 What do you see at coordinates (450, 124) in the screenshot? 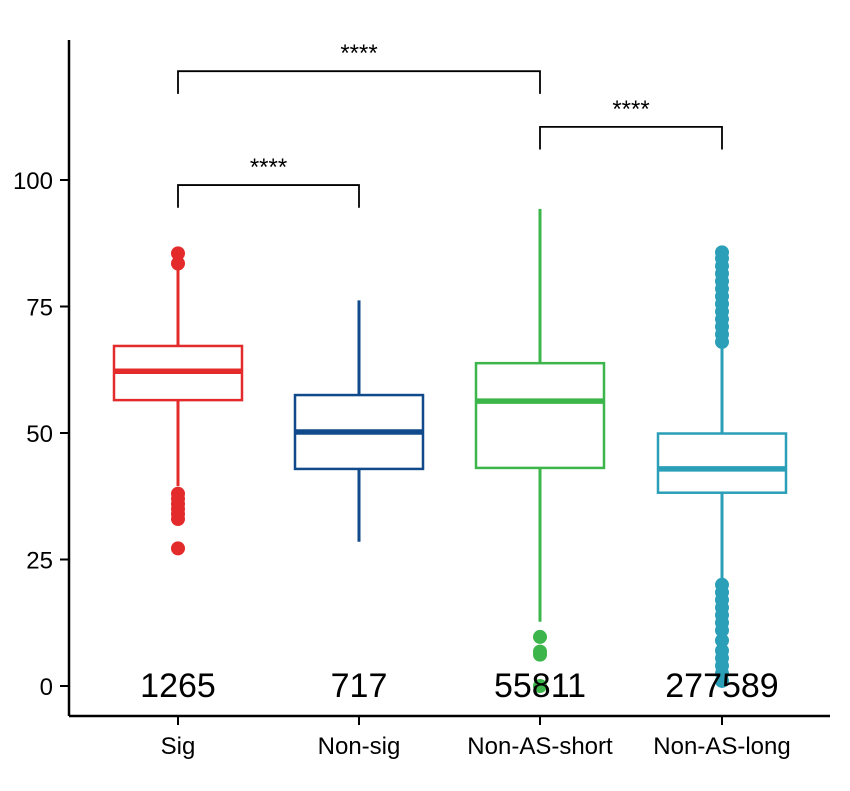
I see `significance-brackets: **** **** ****` at bounding box center [450, 124].